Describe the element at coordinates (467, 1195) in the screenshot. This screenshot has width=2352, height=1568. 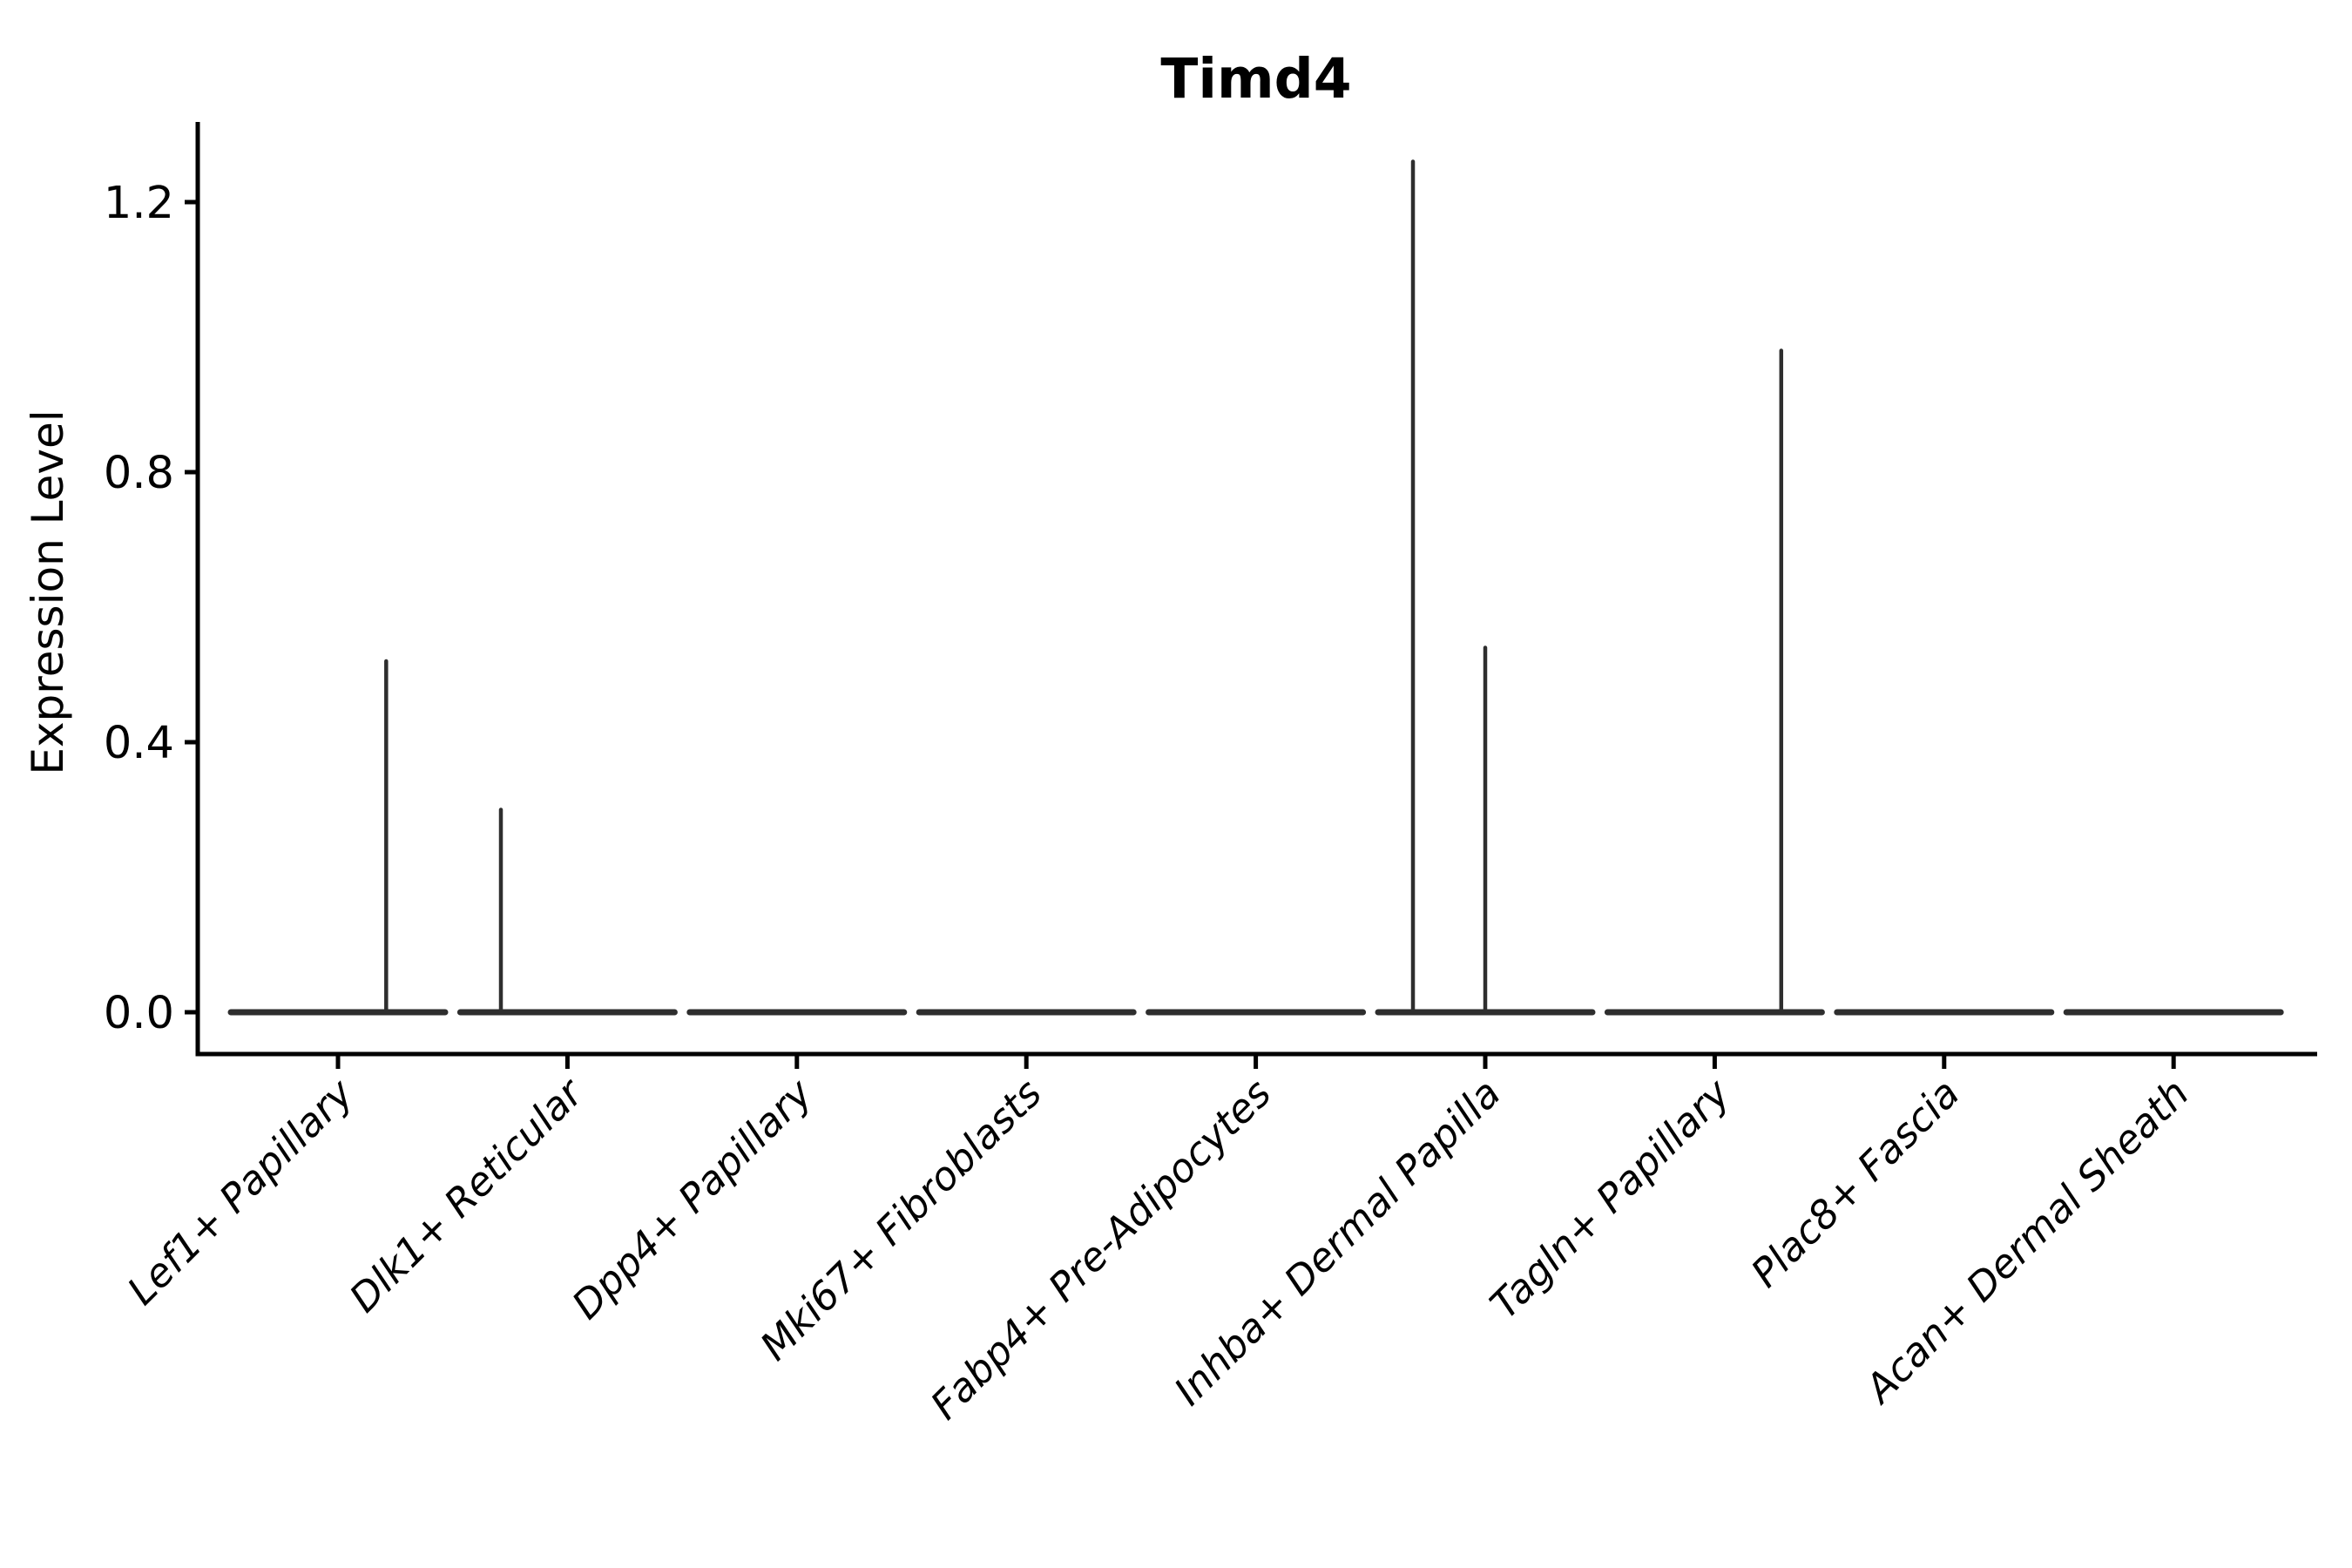
I see `x-tick-label: Dlk1+ Reticular` at that location.